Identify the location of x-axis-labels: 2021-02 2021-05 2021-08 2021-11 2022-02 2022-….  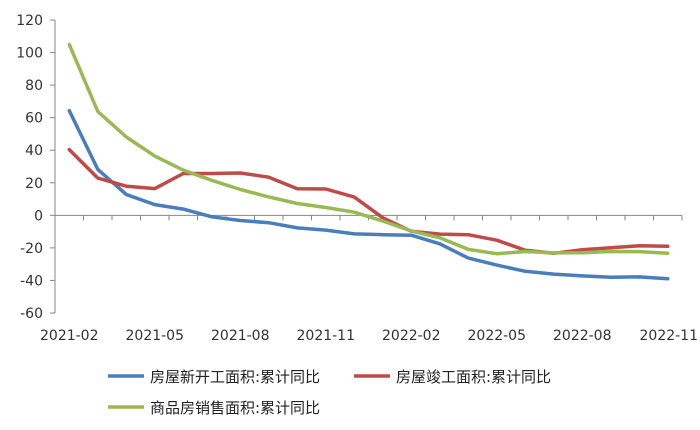
(369, 336).